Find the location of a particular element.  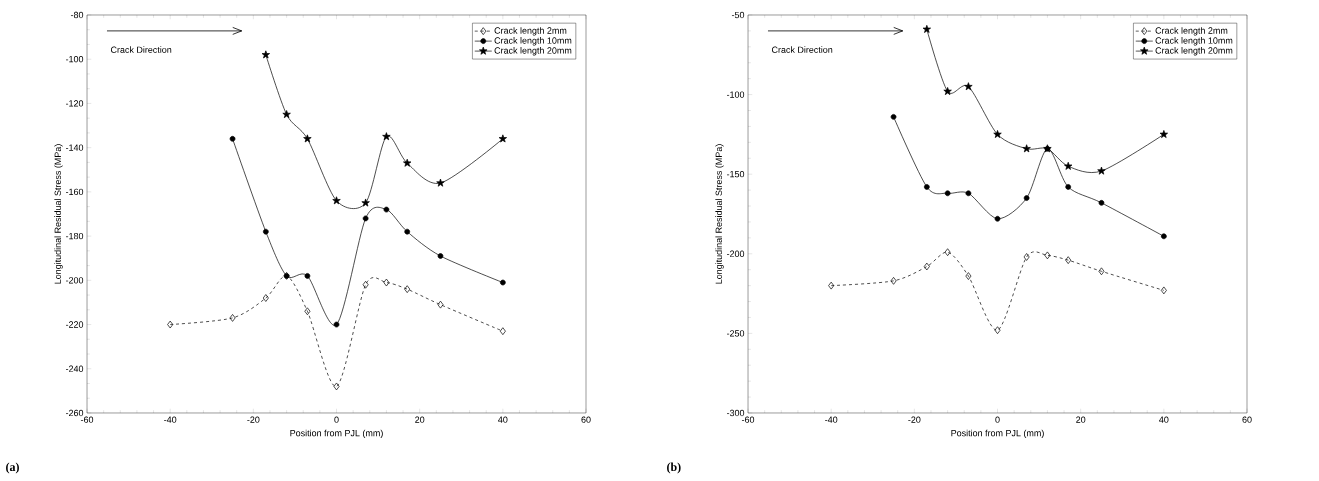

y-tick-label: -260 is located at coordinates (74, 413).